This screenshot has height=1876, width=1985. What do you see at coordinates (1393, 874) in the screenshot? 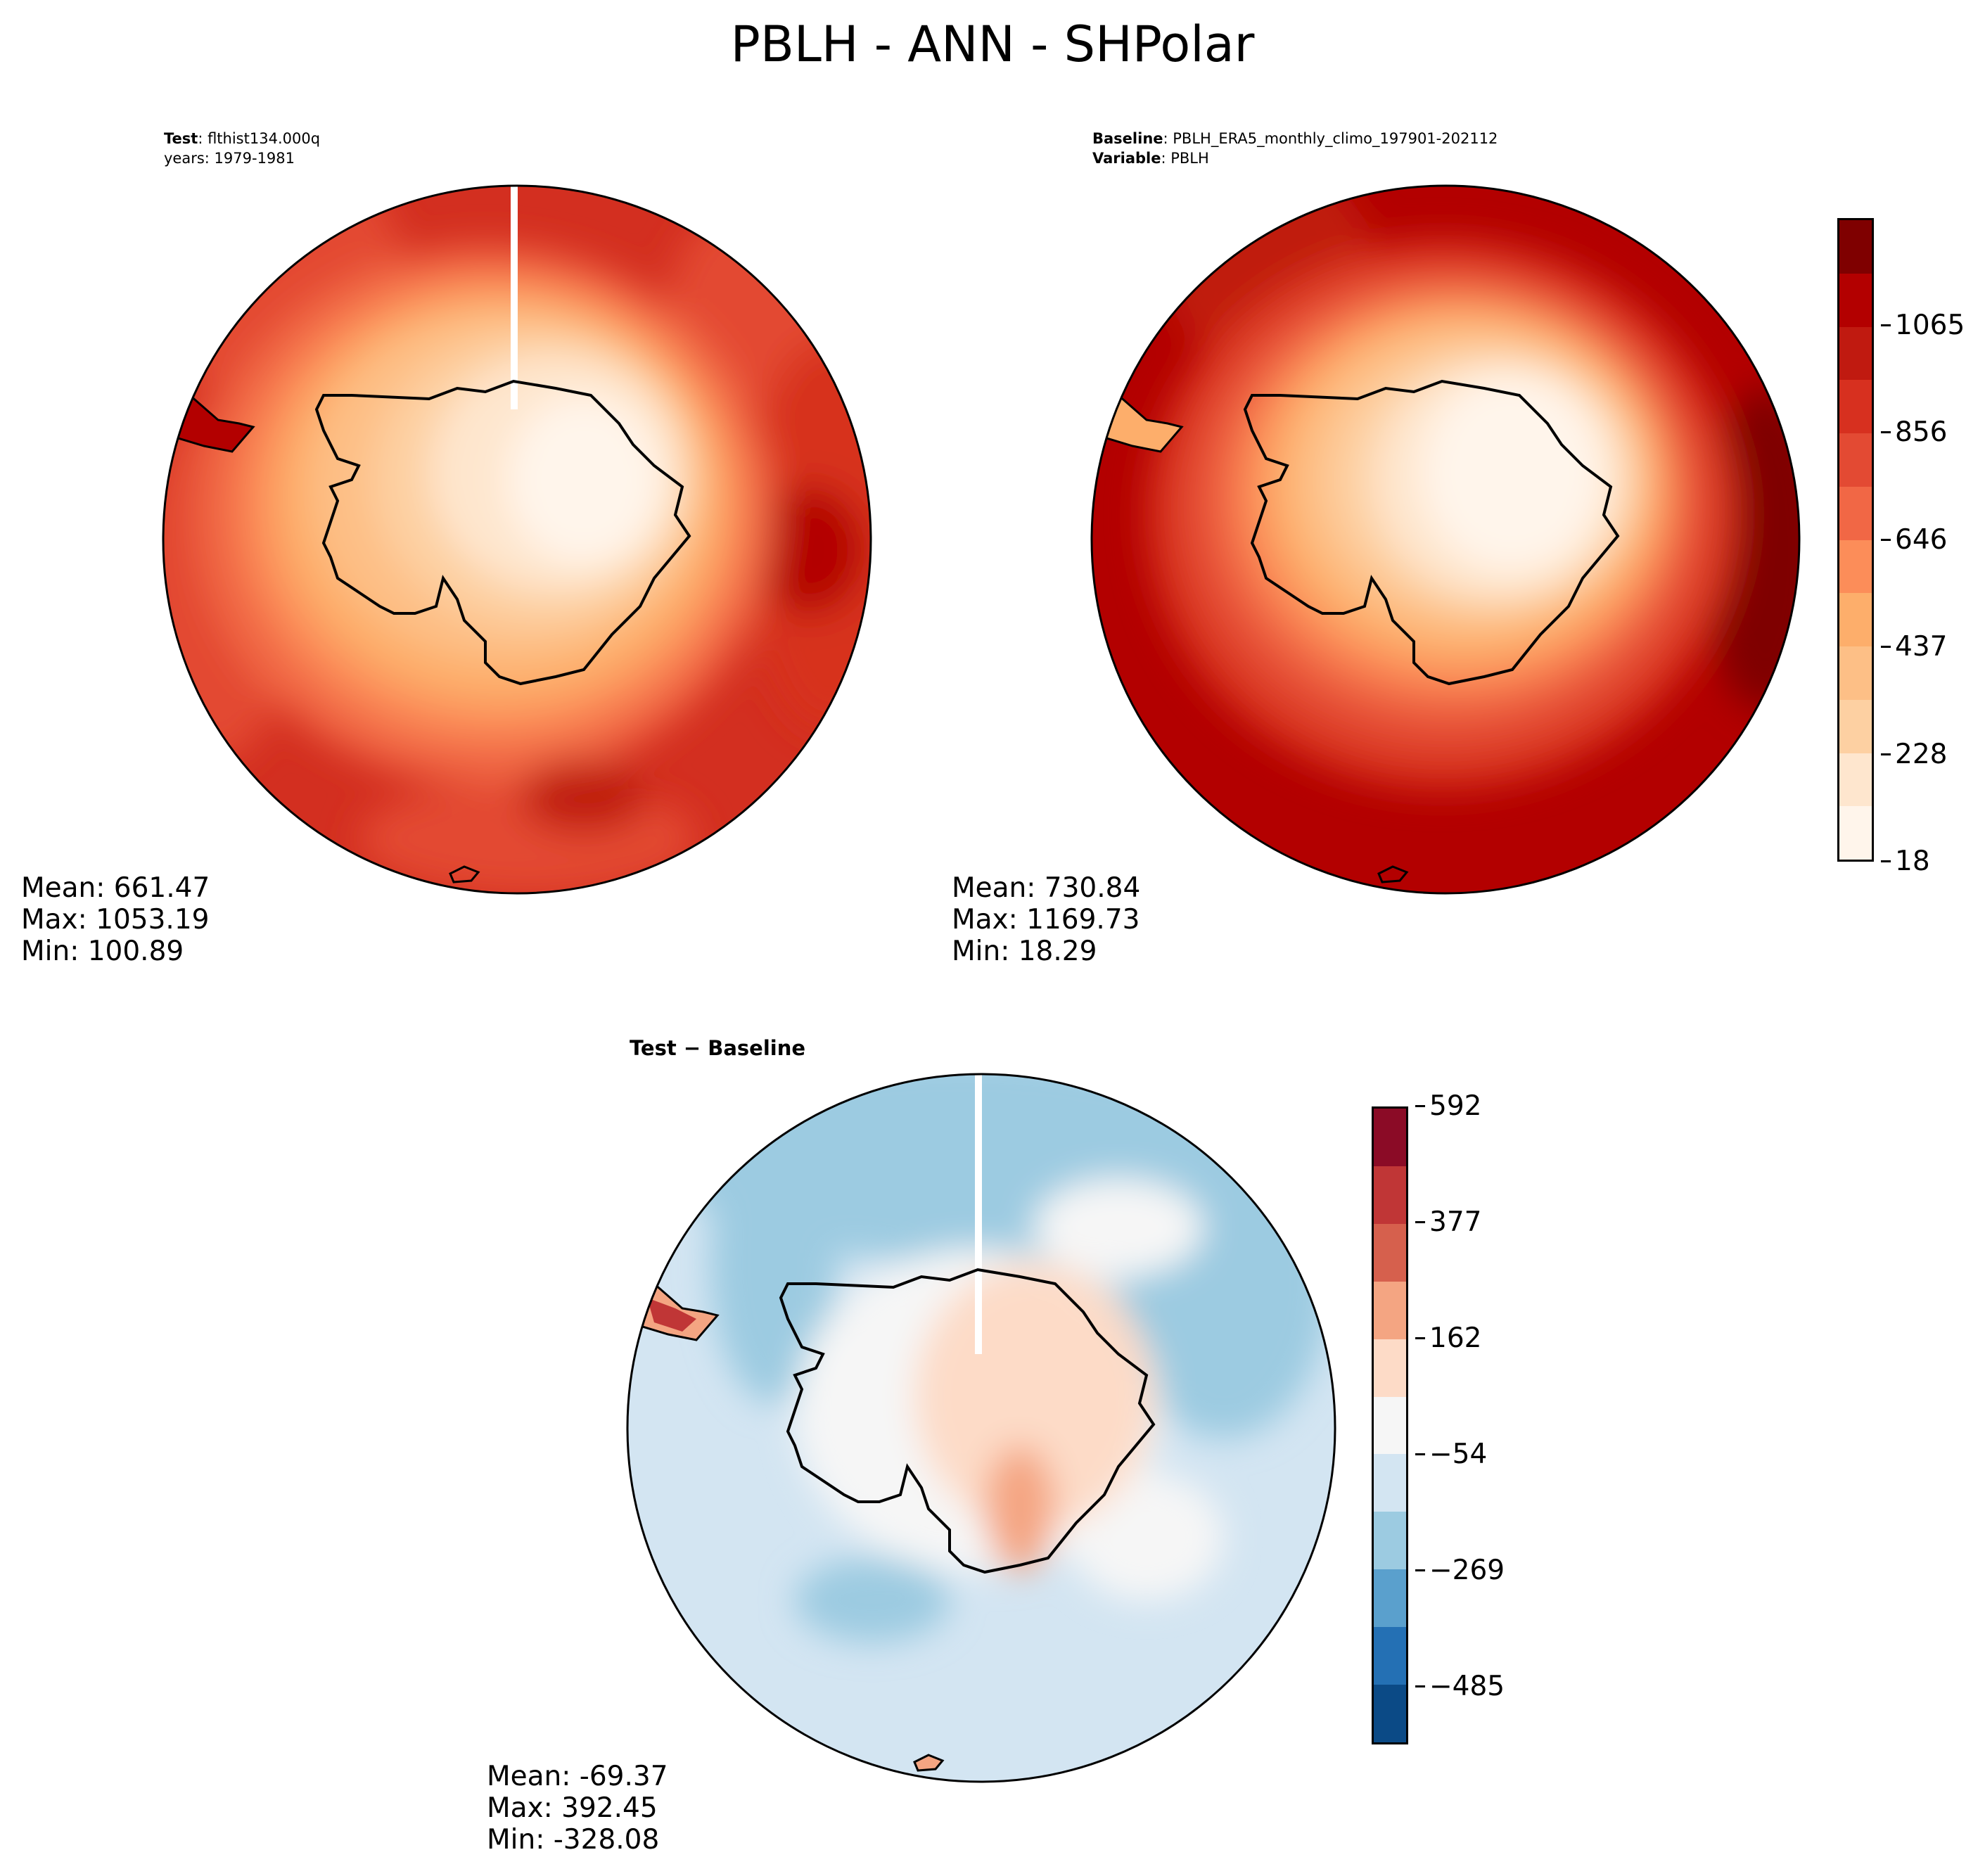
I see `baseline-australia-coast` at bounding box center [1393, 874].